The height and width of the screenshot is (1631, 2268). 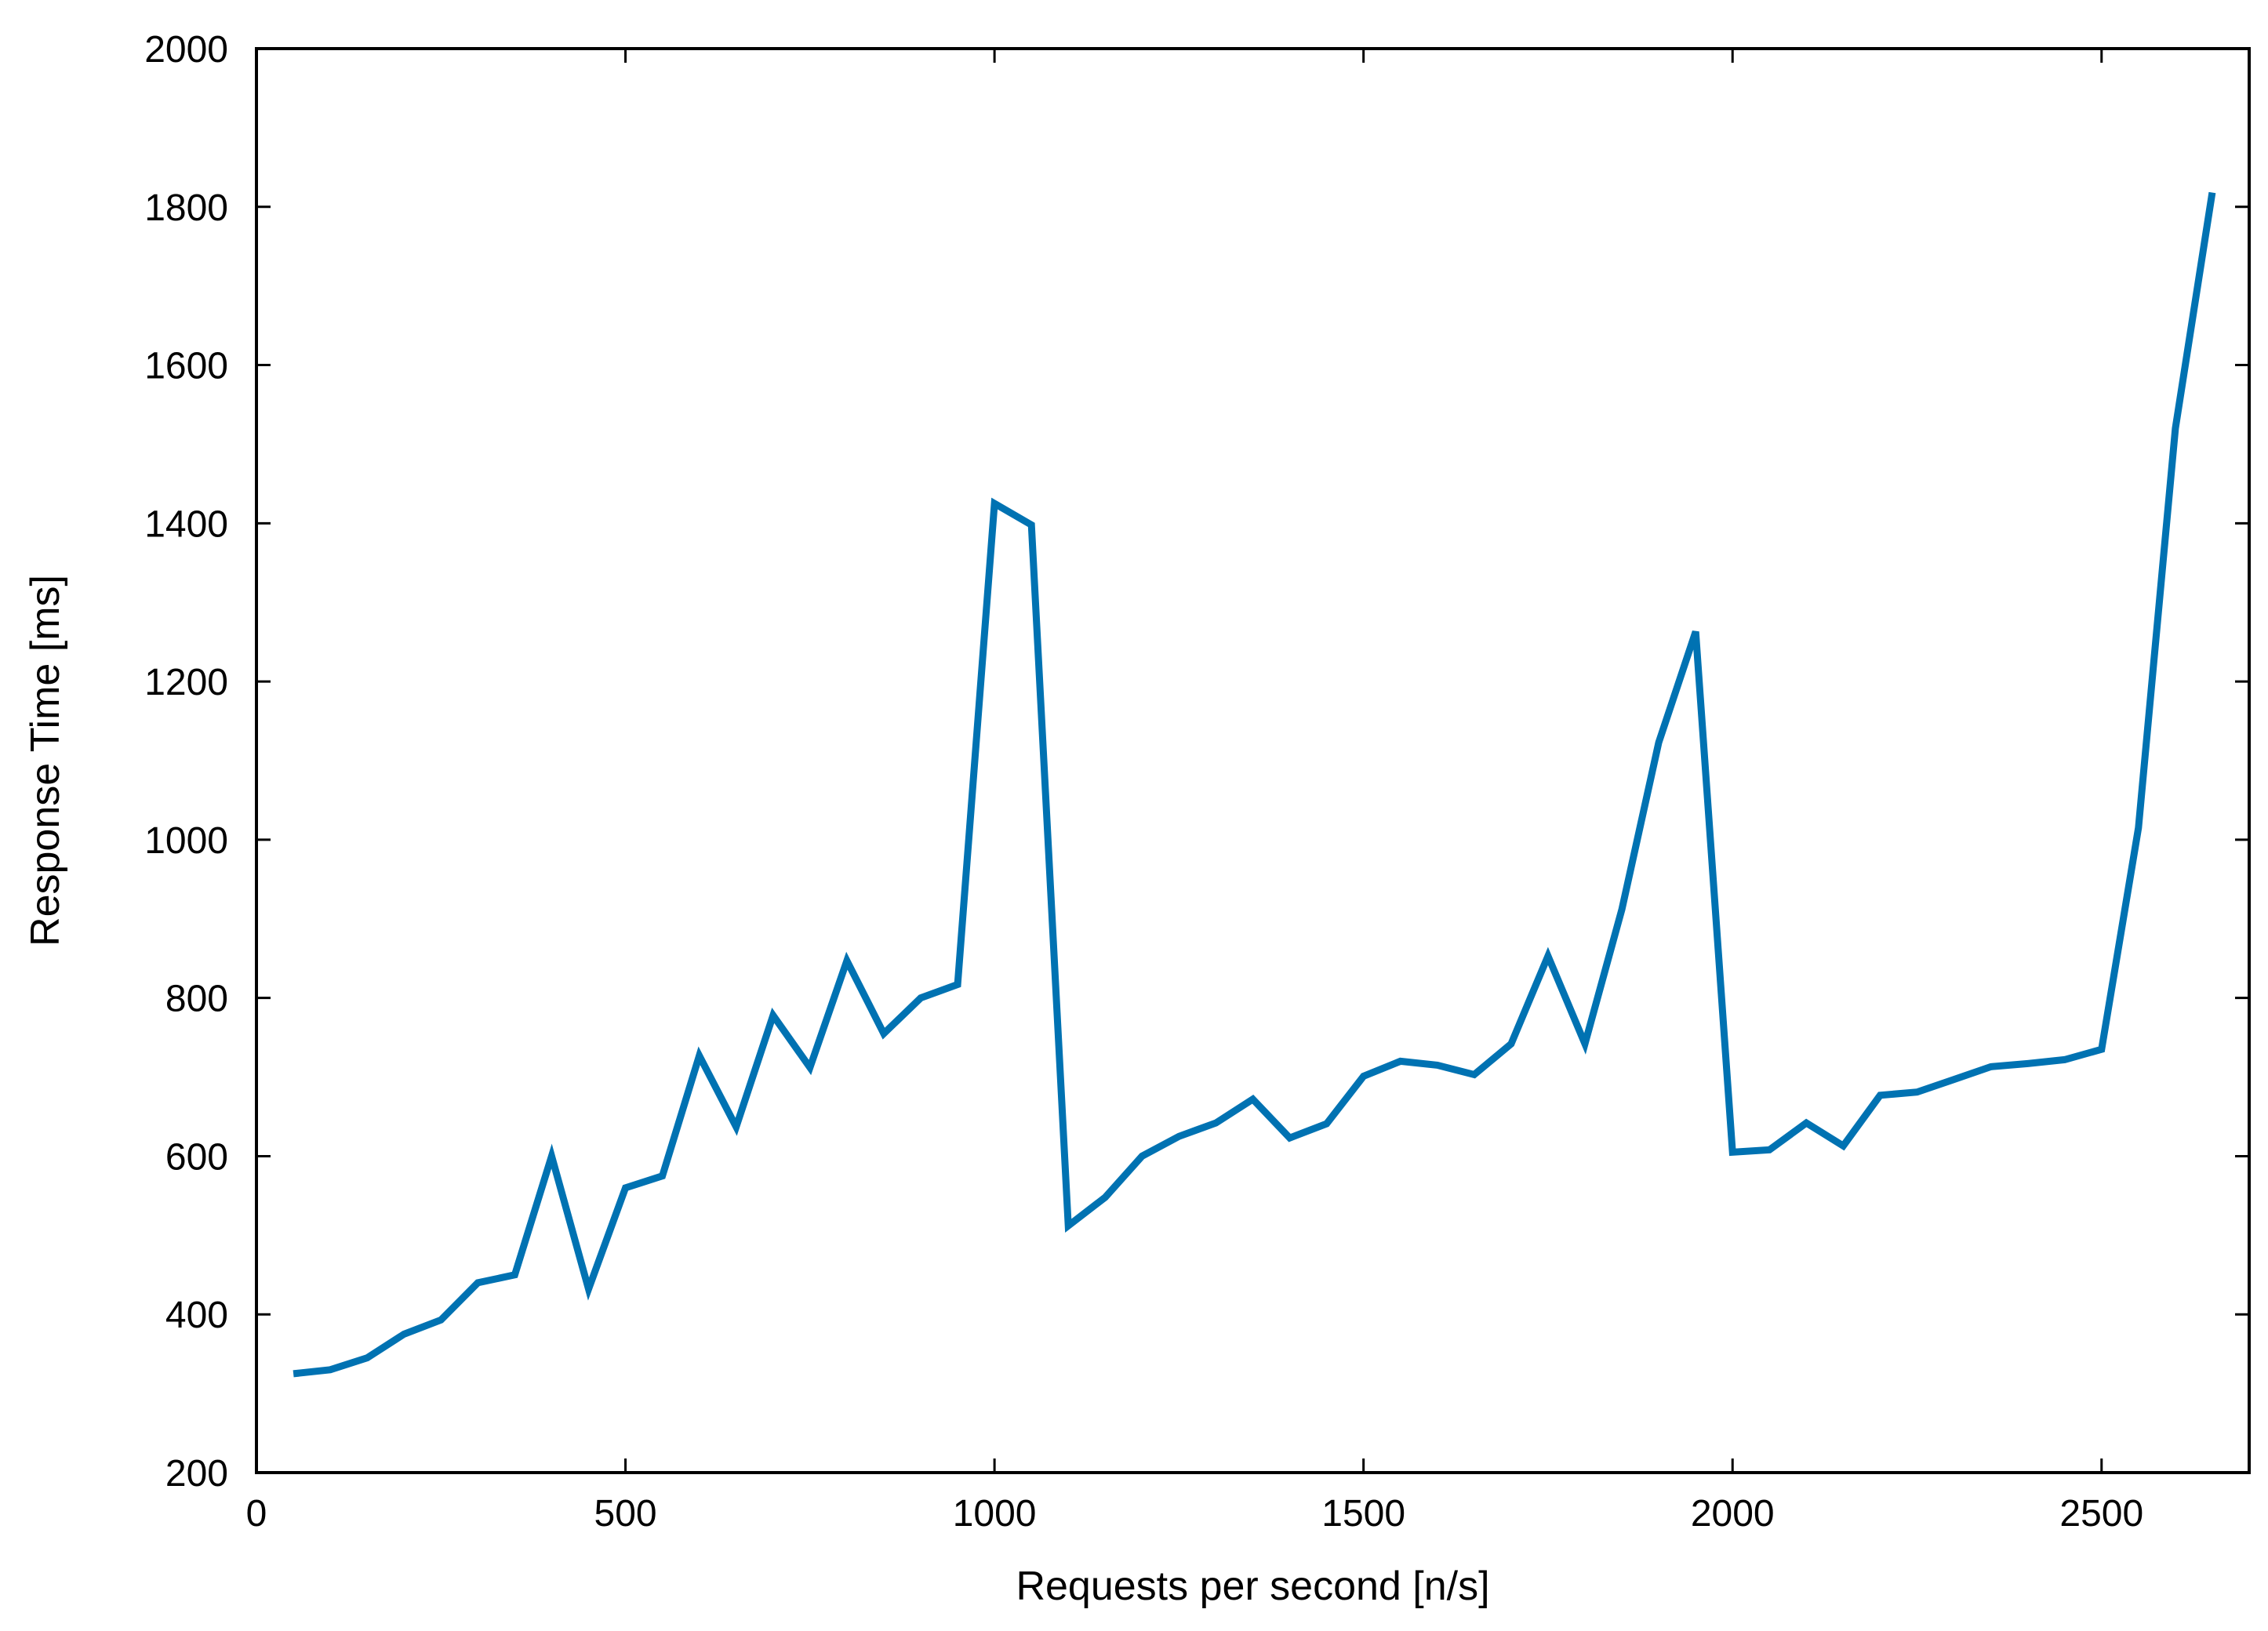 What do you see at coordinates (1363, 1514) in the screenshot?
I see `x-tick-label: 1500` at bounding box center [1363, 1514].